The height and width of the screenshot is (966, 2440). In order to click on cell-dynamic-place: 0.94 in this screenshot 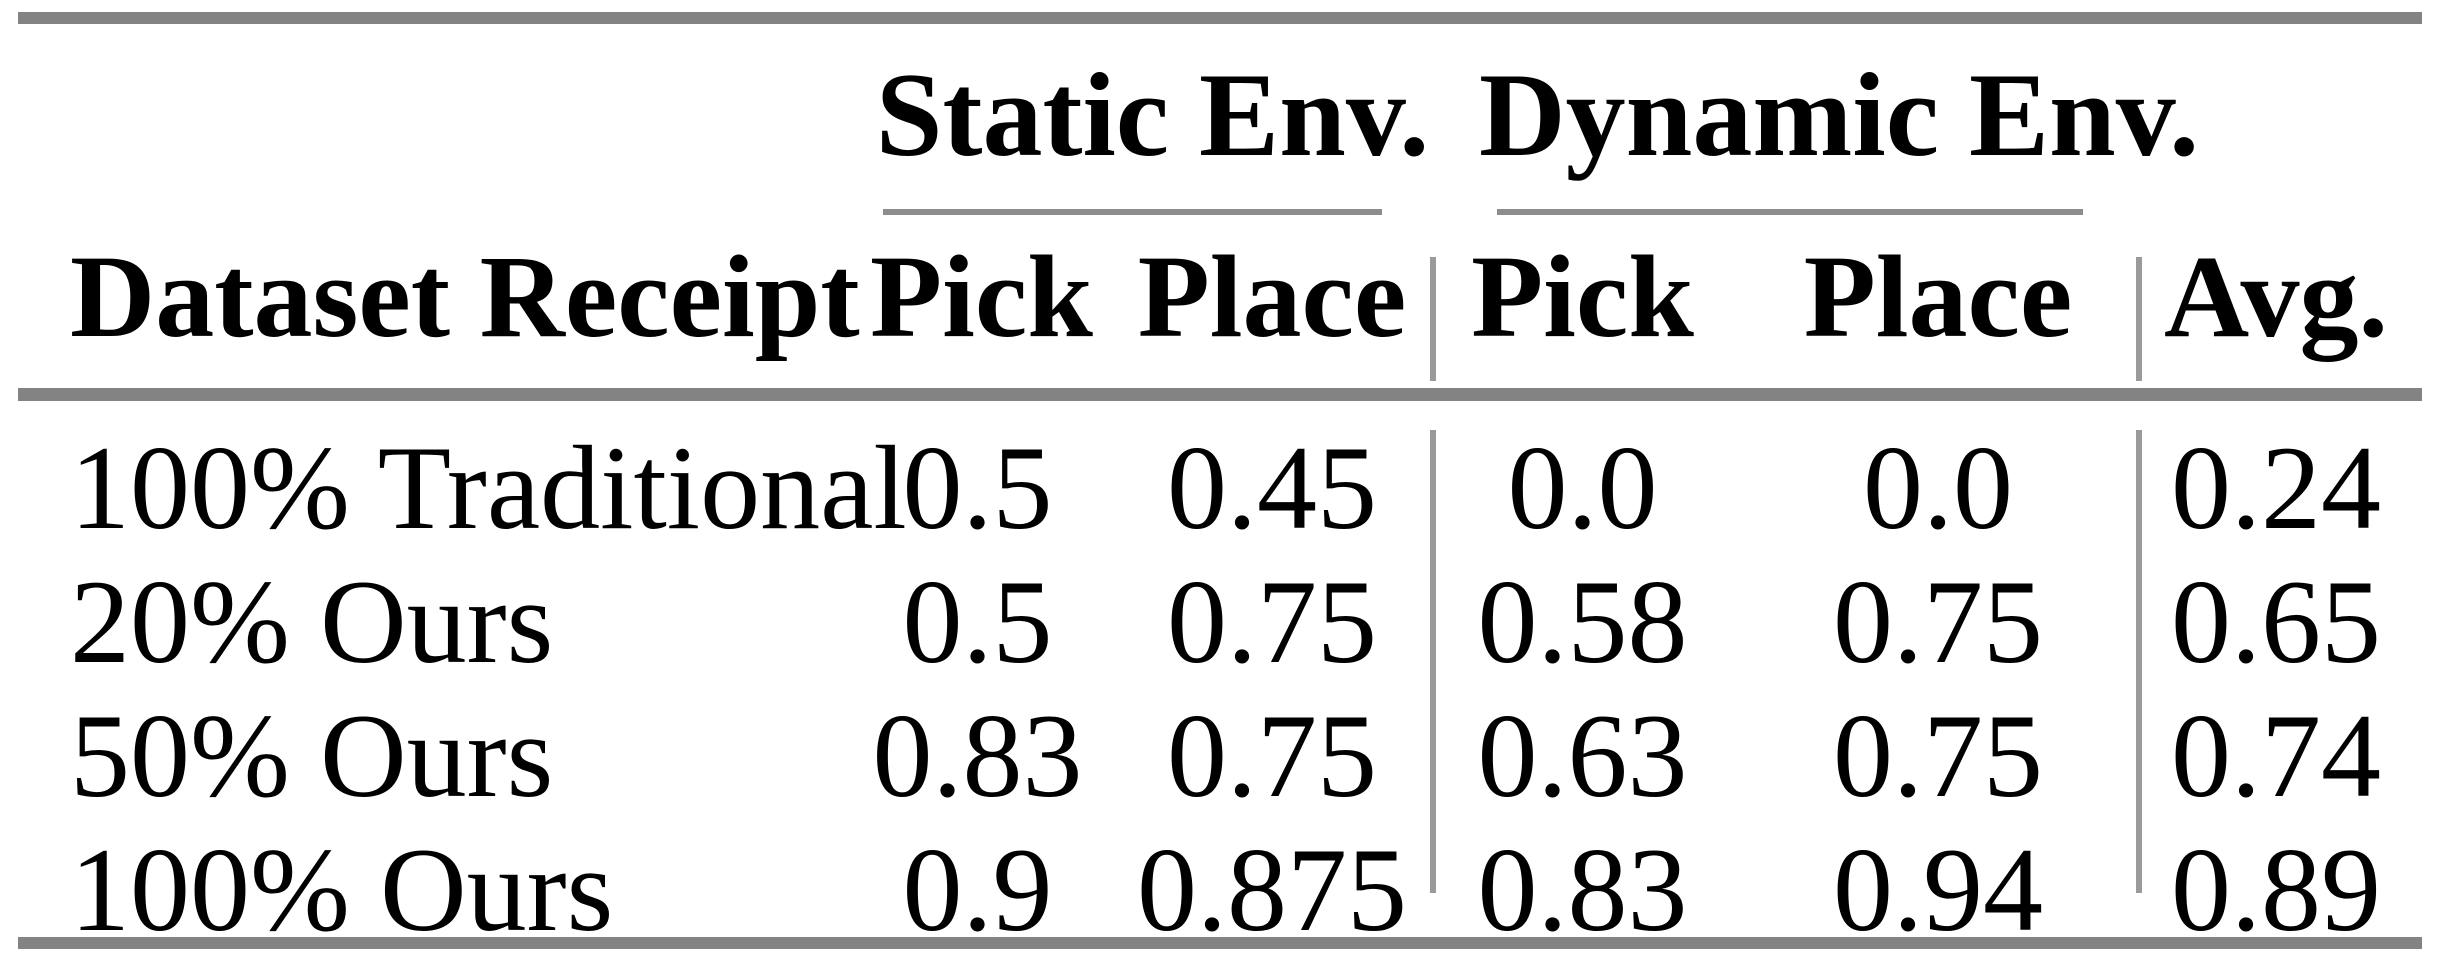, I will do `click(1938, 889)`.